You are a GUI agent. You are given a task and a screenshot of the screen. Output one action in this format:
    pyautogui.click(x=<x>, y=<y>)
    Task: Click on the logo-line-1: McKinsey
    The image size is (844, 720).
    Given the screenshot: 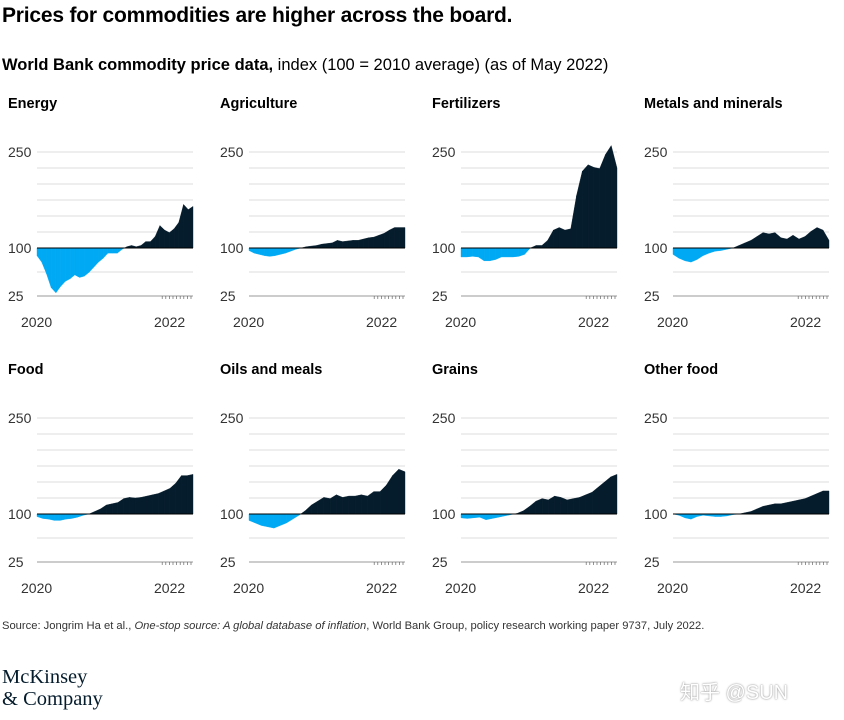 What is the action you would take?
    pyautogui.click(x=45, y=677)
    